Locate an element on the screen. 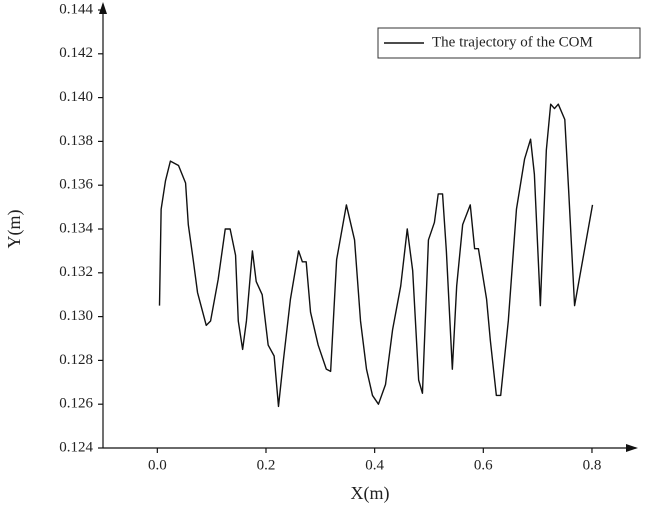 Image resolution: width=650 pixels, height=512 pixels. x-tick-label: 0.6 is located at coordinates (483, 465).